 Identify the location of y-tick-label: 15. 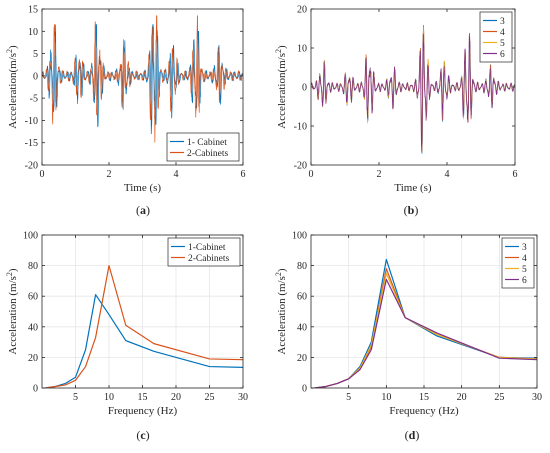
(33, 10).